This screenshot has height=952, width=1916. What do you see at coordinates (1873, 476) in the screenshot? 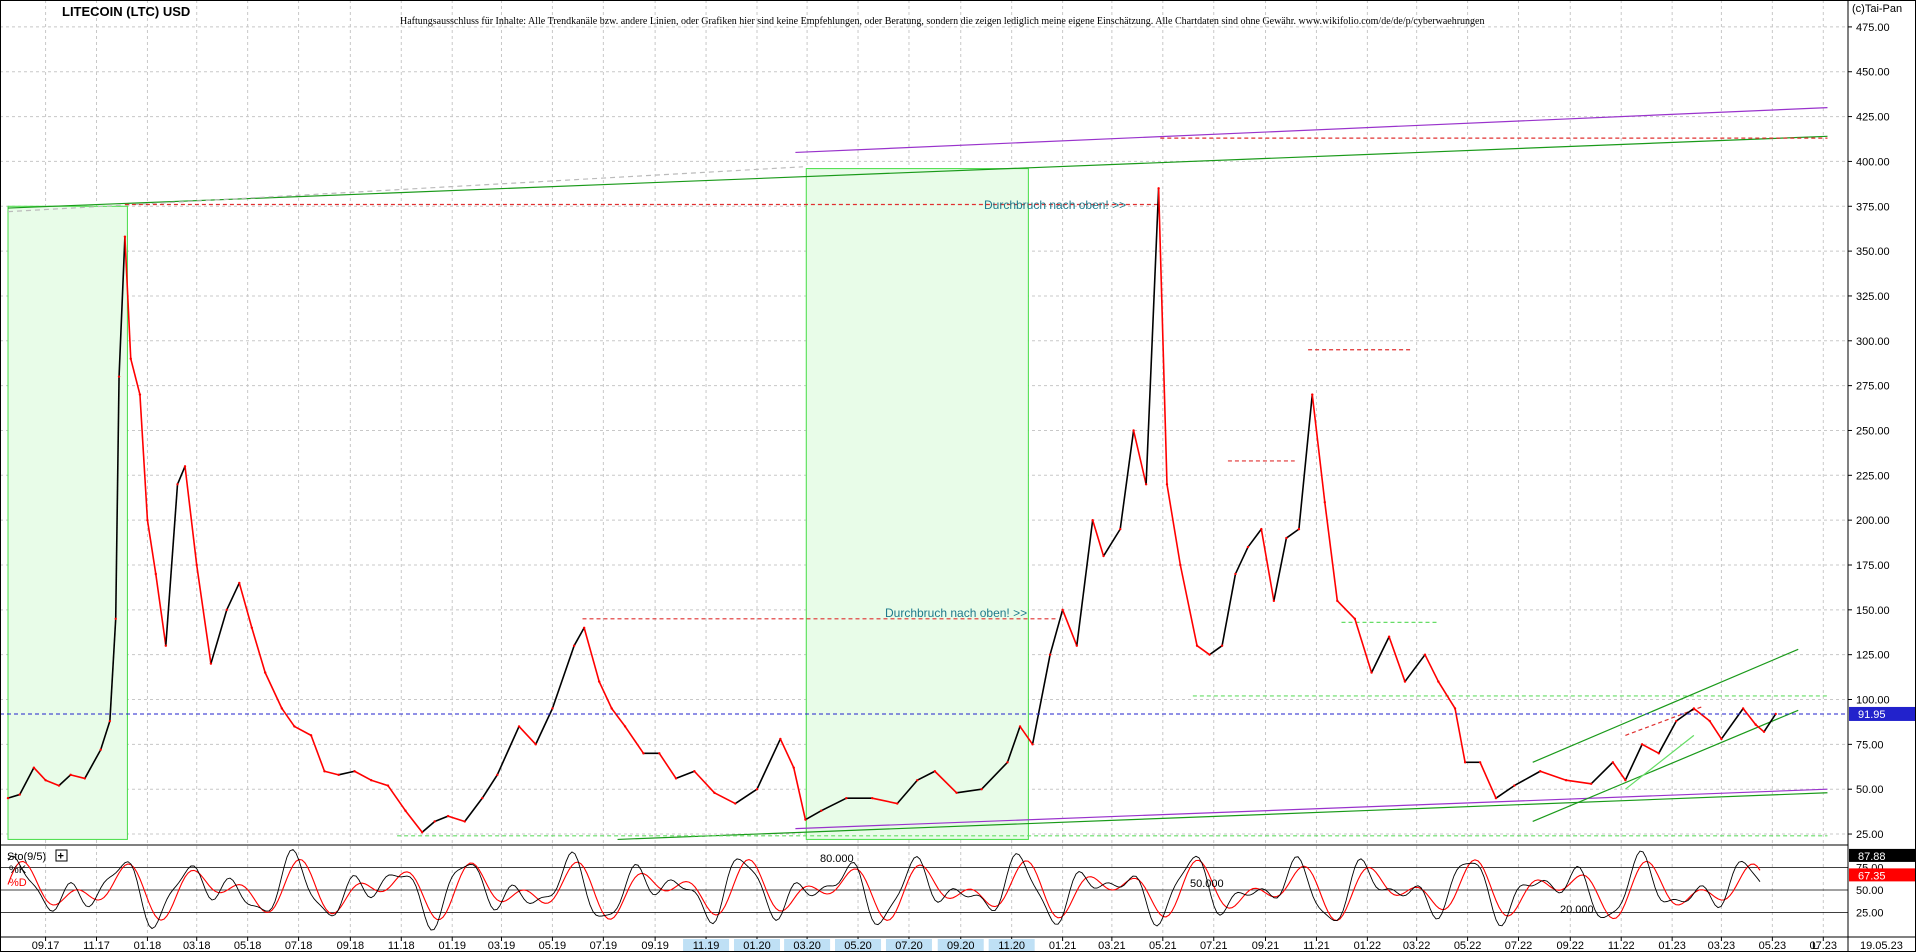
I see `y-tick-label: 225.00` at bounding box center [1873, 476].